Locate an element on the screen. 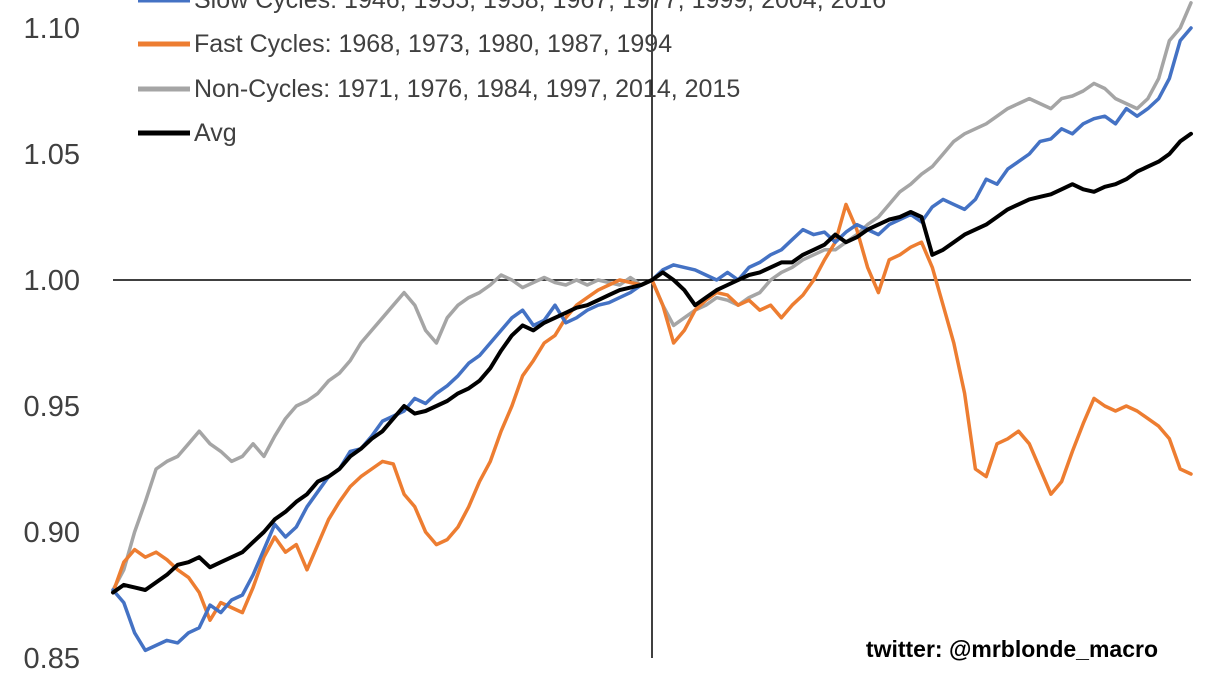  y-tick-label: 0.90 is located at coordinates (52, 533).